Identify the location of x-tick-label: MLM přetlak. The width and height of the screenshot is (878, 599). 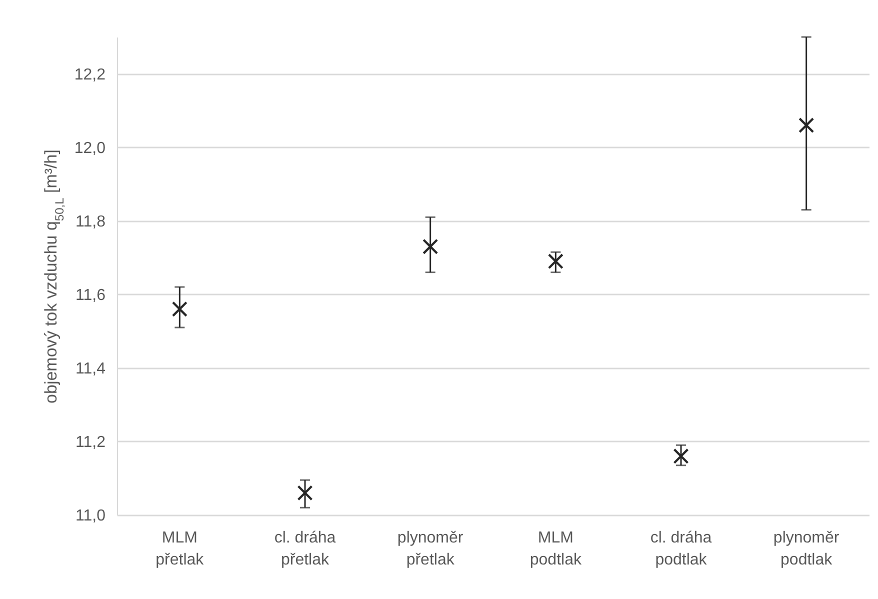
(180, 549).